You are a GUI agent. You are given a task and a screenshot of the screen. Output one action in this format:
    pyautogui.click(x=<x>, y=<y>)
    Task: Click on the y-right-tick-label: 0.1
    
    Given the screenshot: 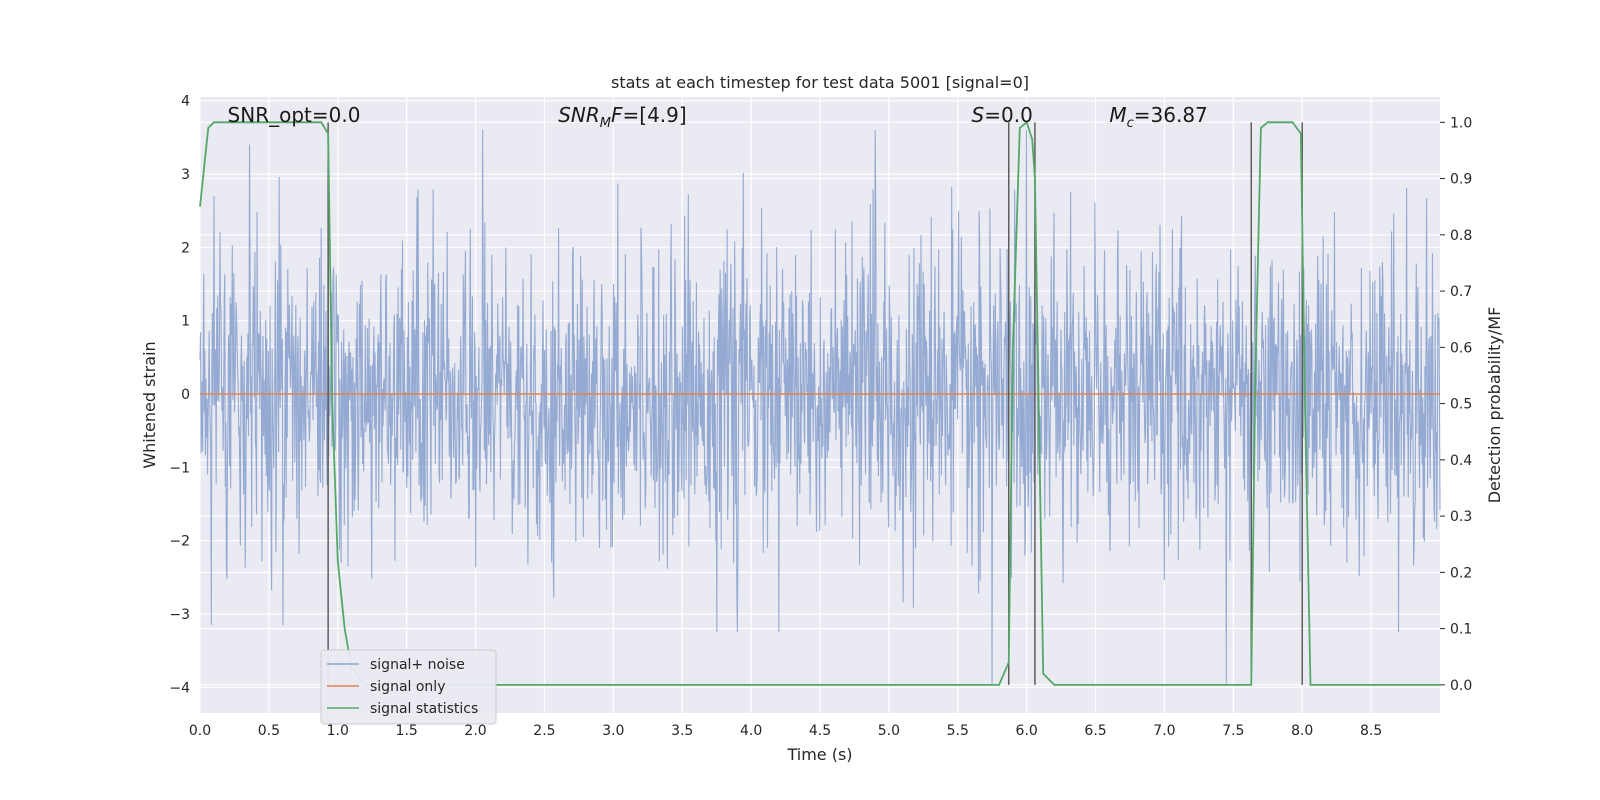 What is the action you would take?
    pyautogui.click(x=1461, y=630)
    